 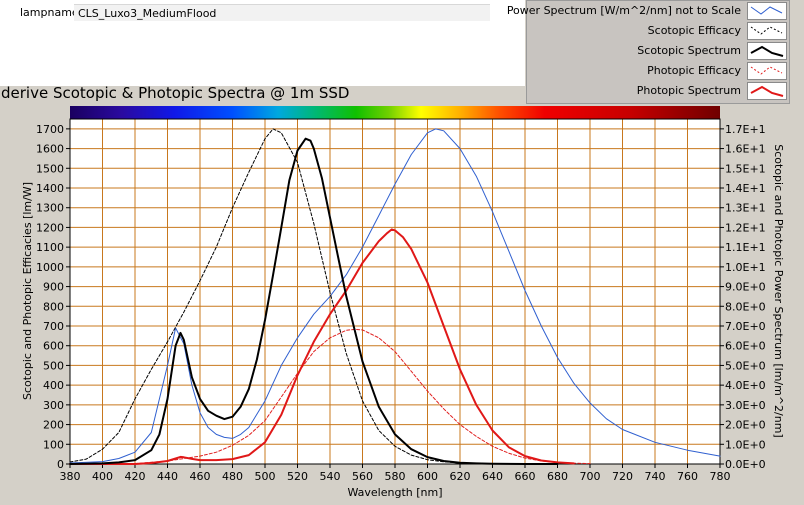 What do you see at coordinates (767, 31) in the screenshot?
I see `legend-swatch-scotopic-efficacy` at bounding box center [767, 31].